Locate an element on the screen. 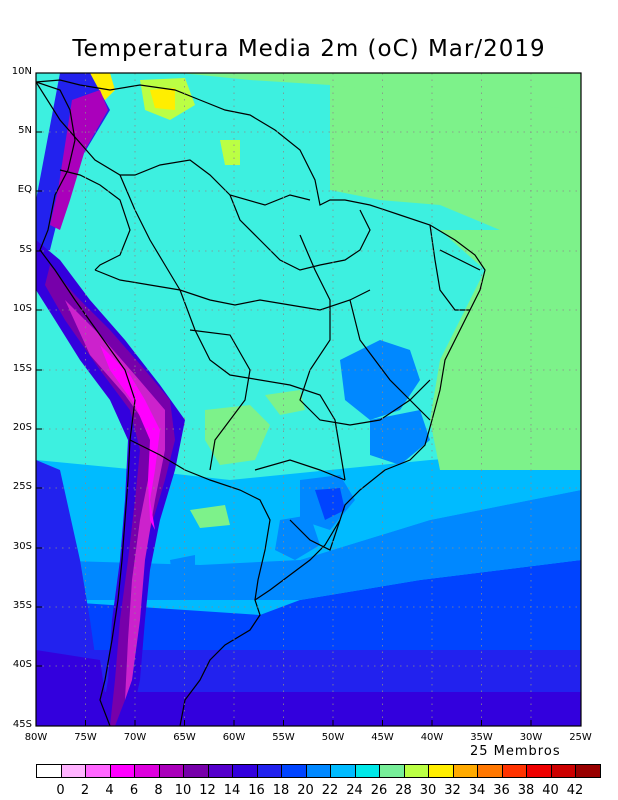  lon-label: 35W is located at coordinates (481, 737).